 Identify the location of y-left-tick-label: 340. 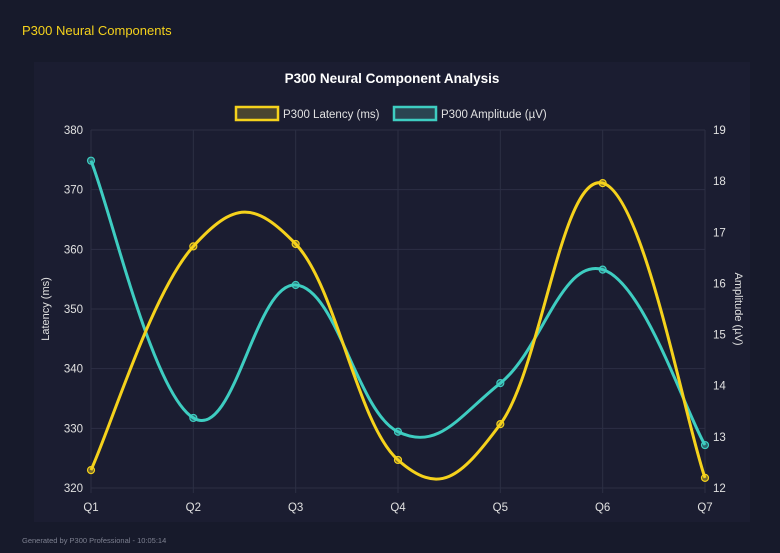
(73, 370).